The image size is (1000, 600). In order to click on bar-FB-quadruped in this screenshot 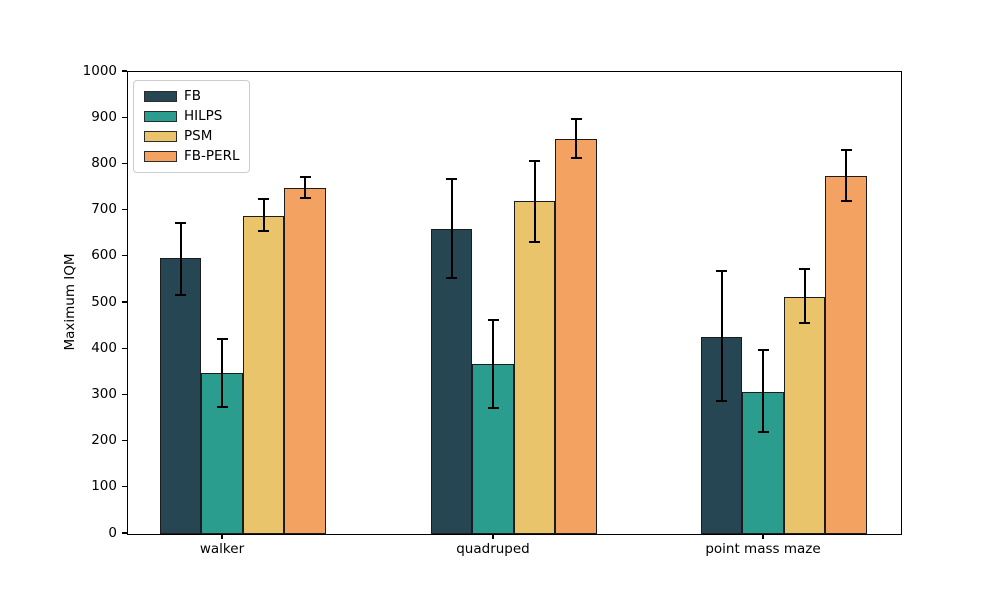, I will do `click(451, 381)`.